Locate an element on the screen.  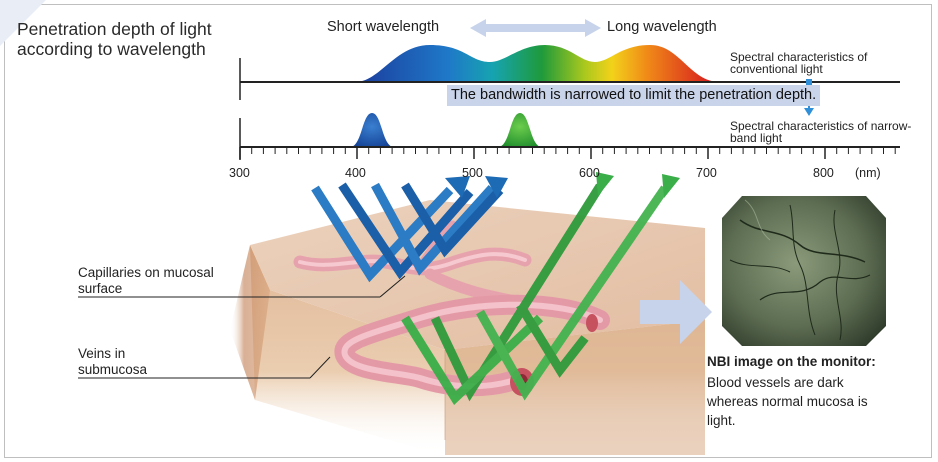
axis-unit: (nm) is located at coordinates (868, 173).